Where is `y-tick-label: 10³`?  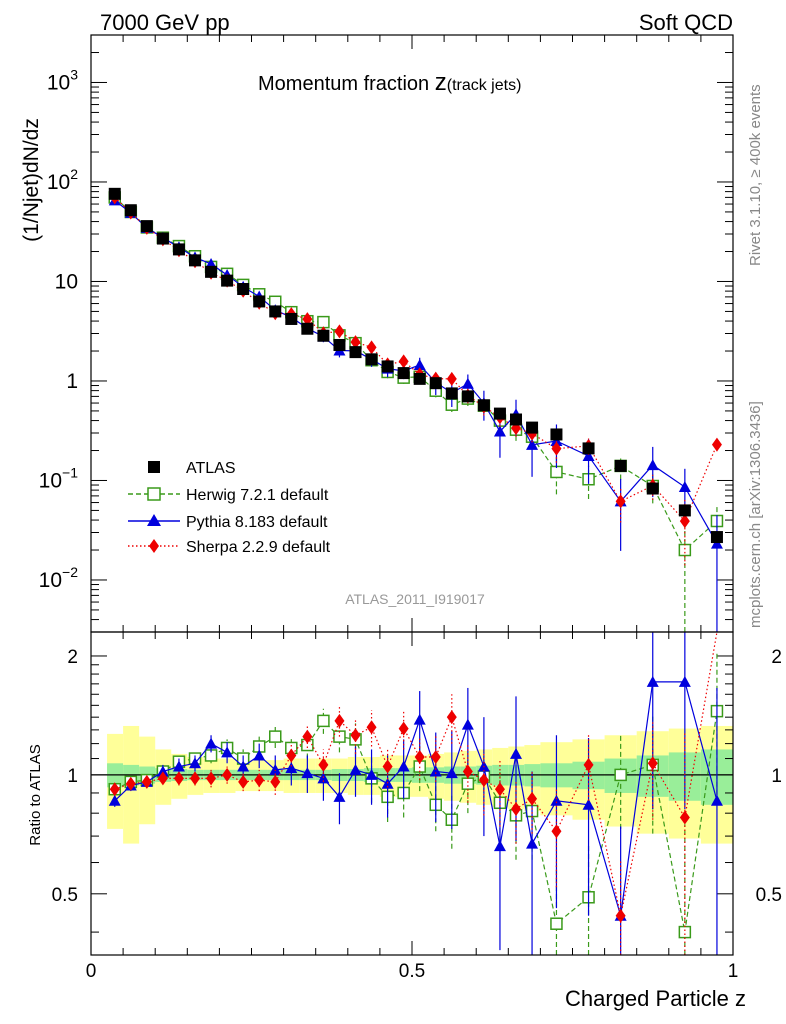 y-tick-label: 10³ is located at coordinates (62, 80).